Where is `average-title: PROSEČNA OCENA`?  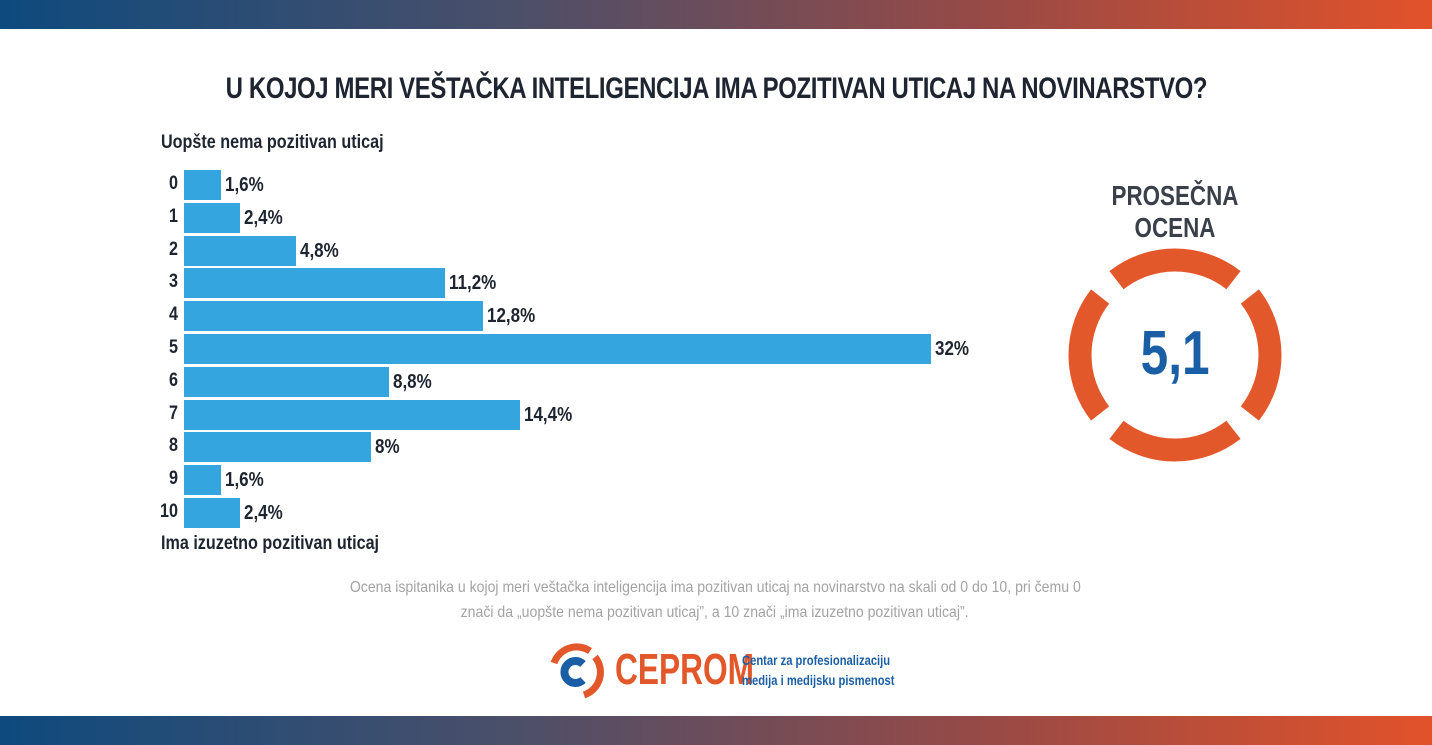
average-title: PROSEČNA OCENA is located at coordinates (1175, 212).